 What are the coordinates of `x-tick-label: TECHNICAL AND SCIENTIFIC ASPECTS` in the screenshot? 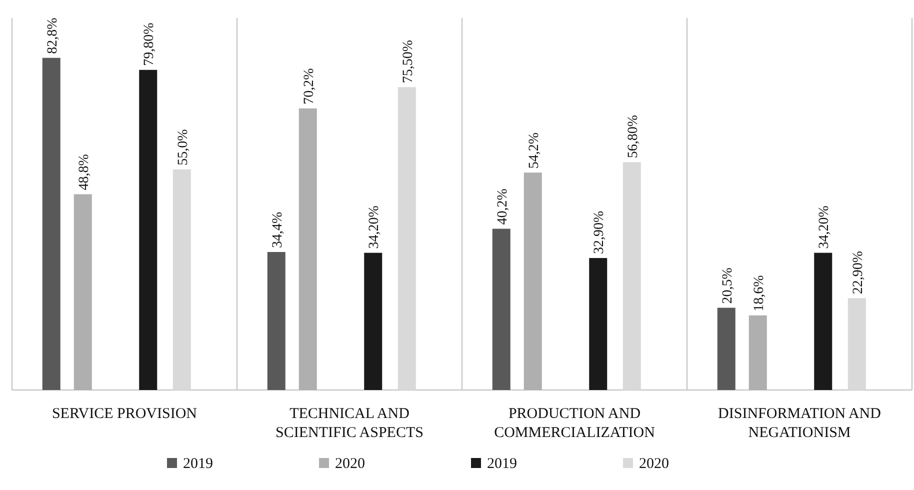 It's located at (350, 423).